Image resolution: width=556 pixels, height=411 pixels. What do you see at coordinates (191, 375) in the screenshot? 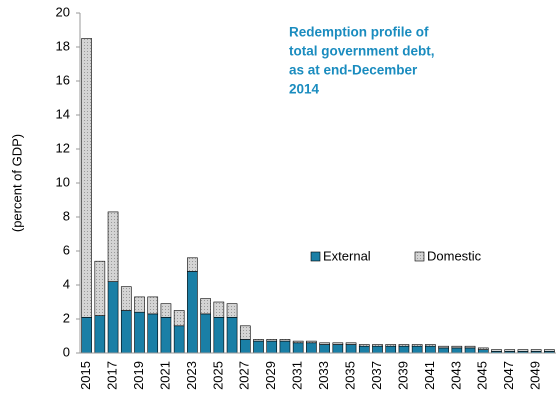
I see `x-tick-label: 2023` at bounding box center [191, 375].